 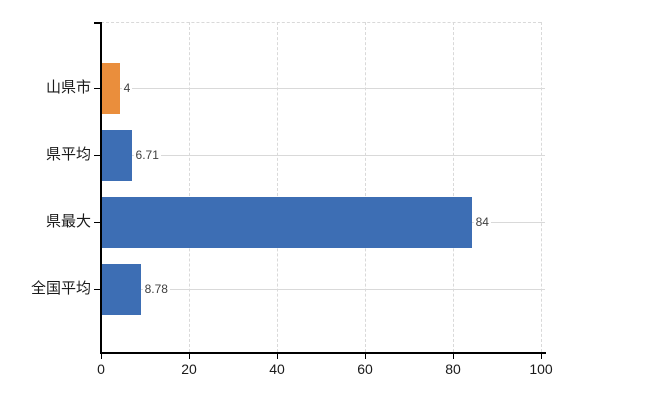 I want to click on x-axis-line, so click(x=323, y=353).